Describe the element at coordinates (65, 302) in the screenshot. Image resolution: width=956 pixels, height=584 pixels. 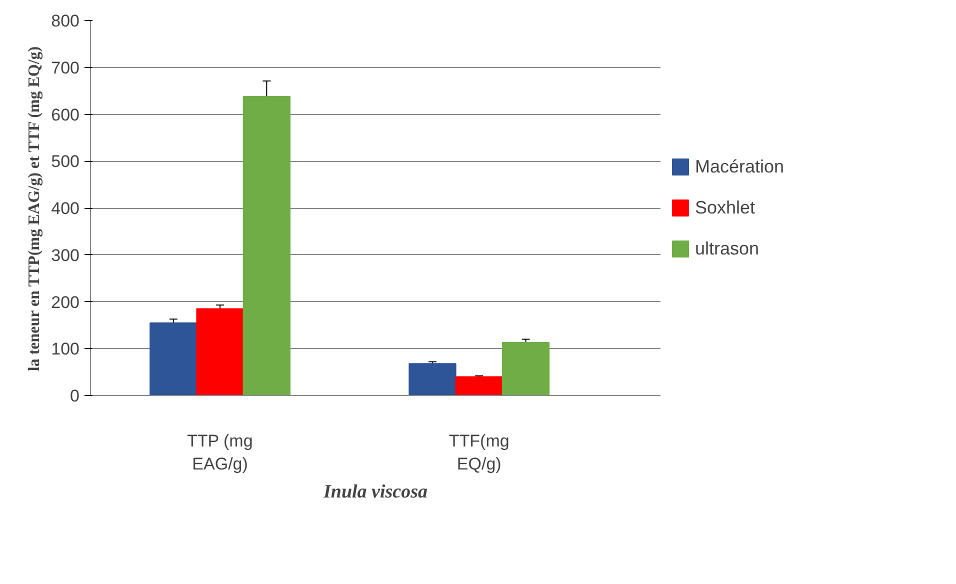
I see `y-tick-label: 200` at that location.